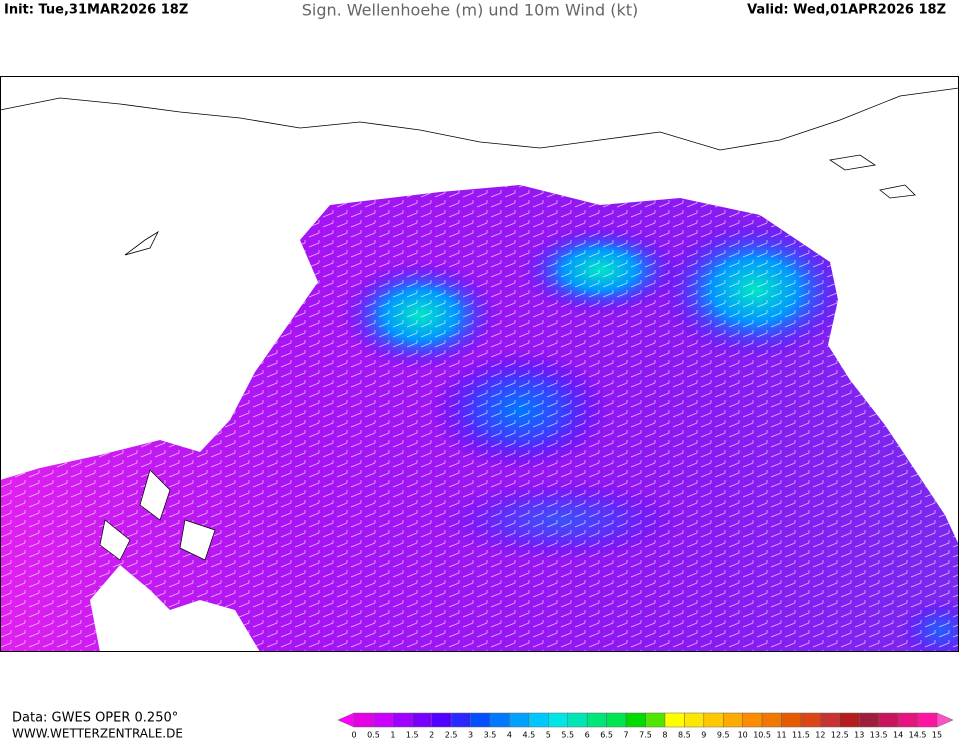 This screenshot has height=741, width=959. I want to click on colorbar-label: 2.5, so click(451, 735).